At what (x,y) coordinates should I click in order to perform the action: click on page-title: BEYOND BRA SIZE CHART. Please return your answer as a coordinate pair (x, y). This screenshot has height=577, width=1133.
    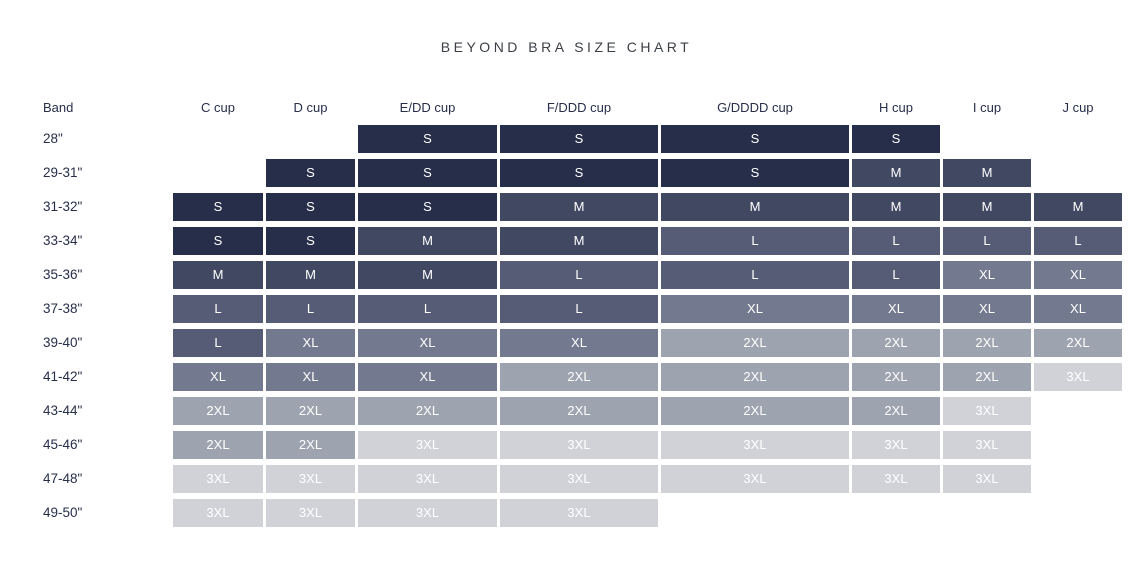
    Looking at the image, I should click on (566, 47).